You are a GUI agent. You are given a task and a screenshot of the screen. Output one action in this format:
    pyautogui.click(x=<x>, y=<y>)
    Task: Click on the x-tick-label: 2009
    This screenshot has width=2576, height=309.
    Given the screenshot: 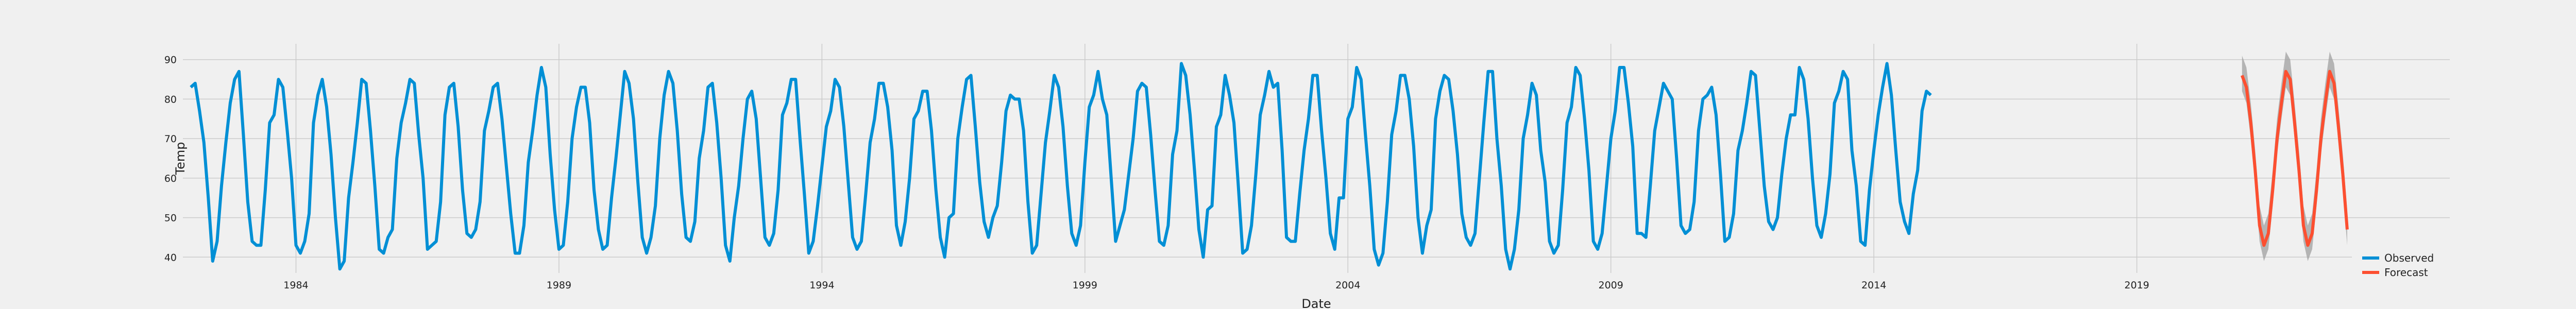 What is the action you would take?
    pyautogui.click(x=1611, y=285)
    